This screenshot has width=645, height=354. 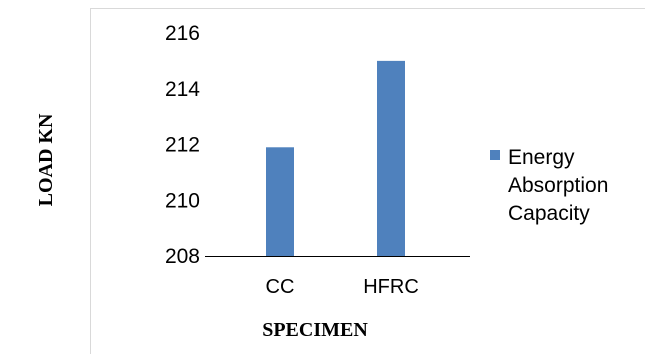 What do you see at coordinates (182, 89) in the screenshot?
I see `y-tick-label: 214` at bounding box center [182, 89].